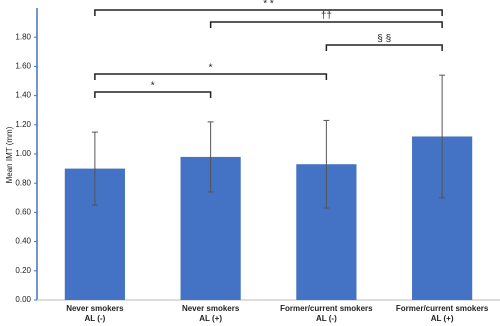 The height and width of the screenshot is (326, 500). I want to click on y-tick-label: 1.60, so click(23, 66).